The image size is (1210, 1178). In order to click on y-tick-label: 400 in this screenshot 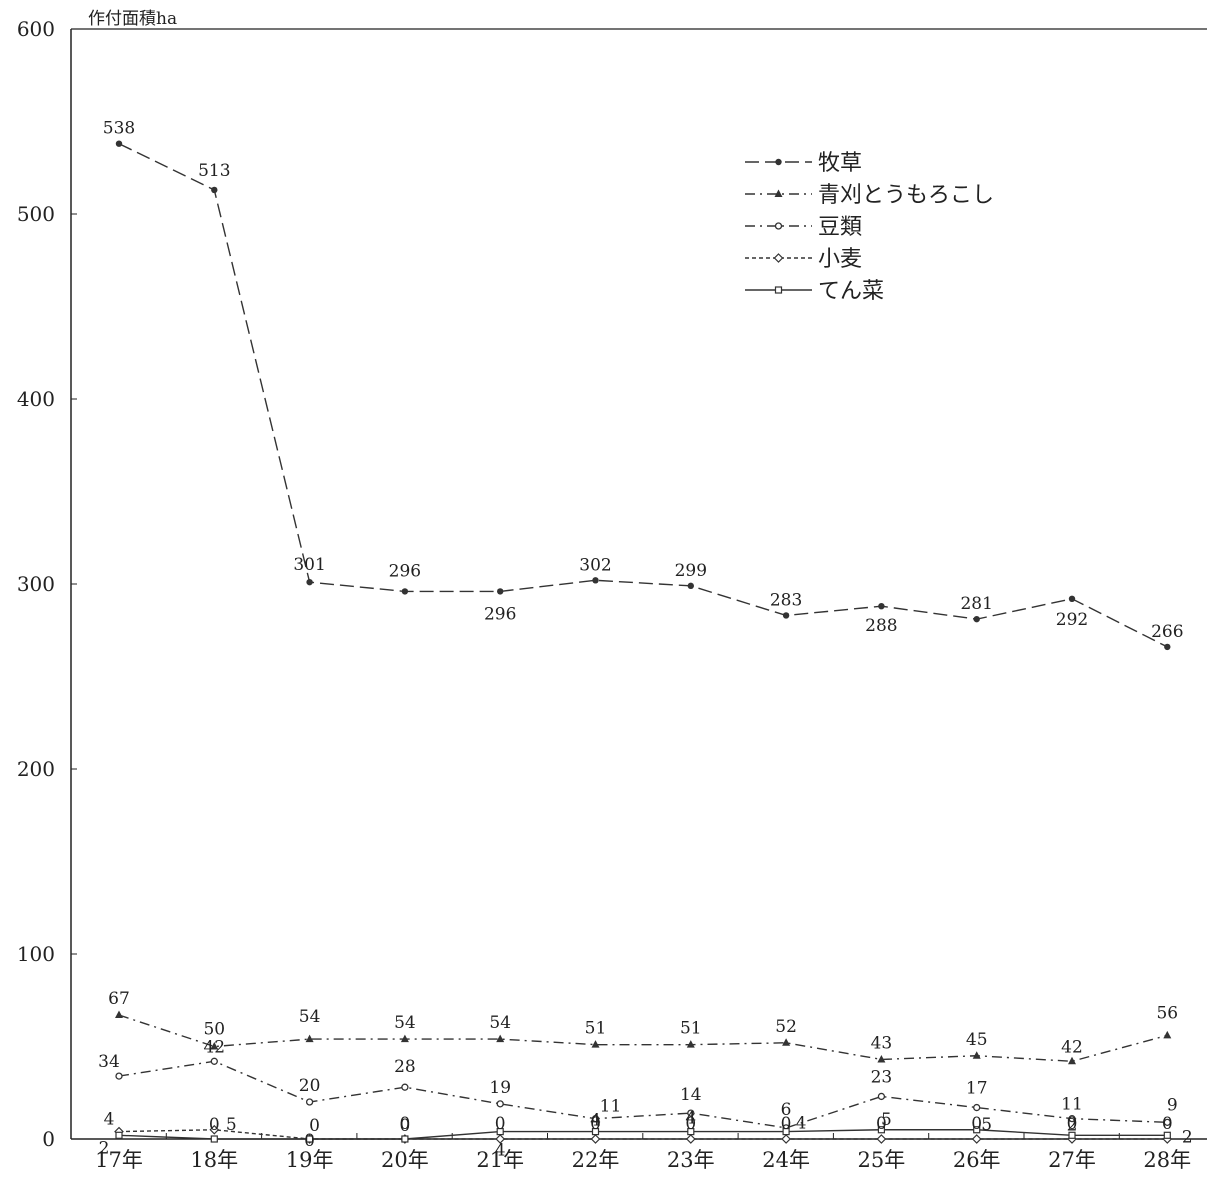, I will do `click(36, 399)`.